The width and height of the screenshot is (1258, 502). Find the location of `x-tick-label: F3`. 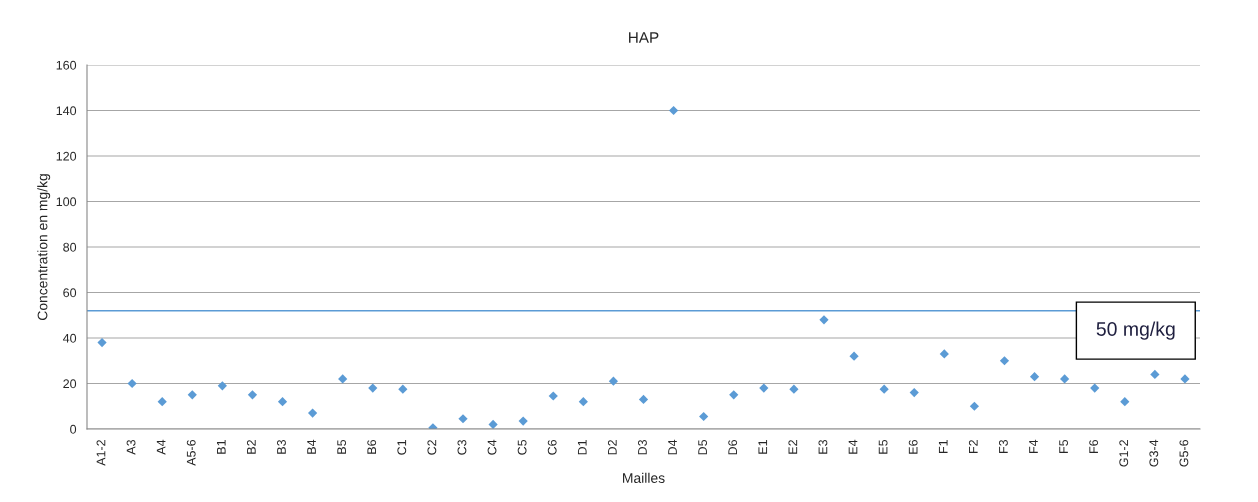

x-tick-label: F3 is located at coordinates (1003, 446).